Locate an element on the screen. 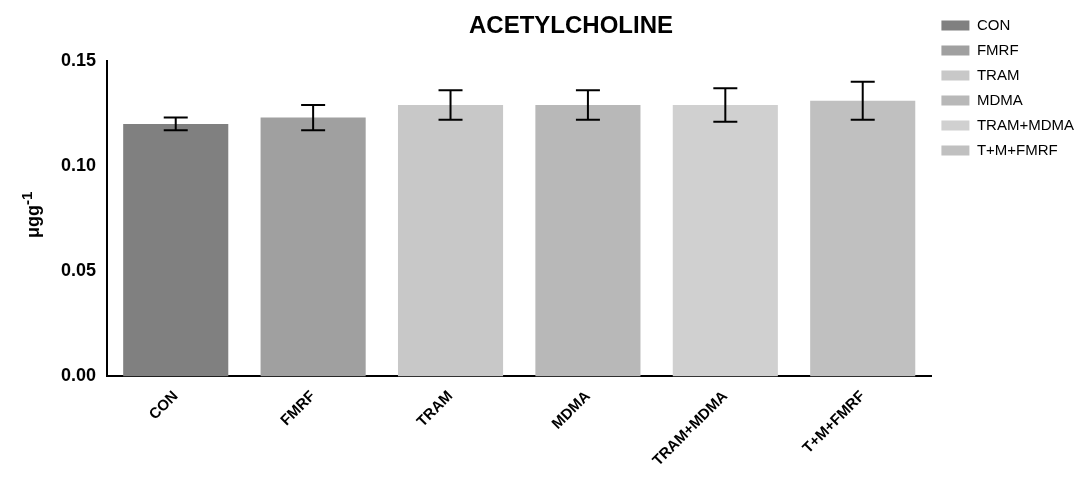 Image resolution: width=1092 pixels, height=481 pixels. chart-title: ACETYLCHOLINE is located at coordinates (571, 25).